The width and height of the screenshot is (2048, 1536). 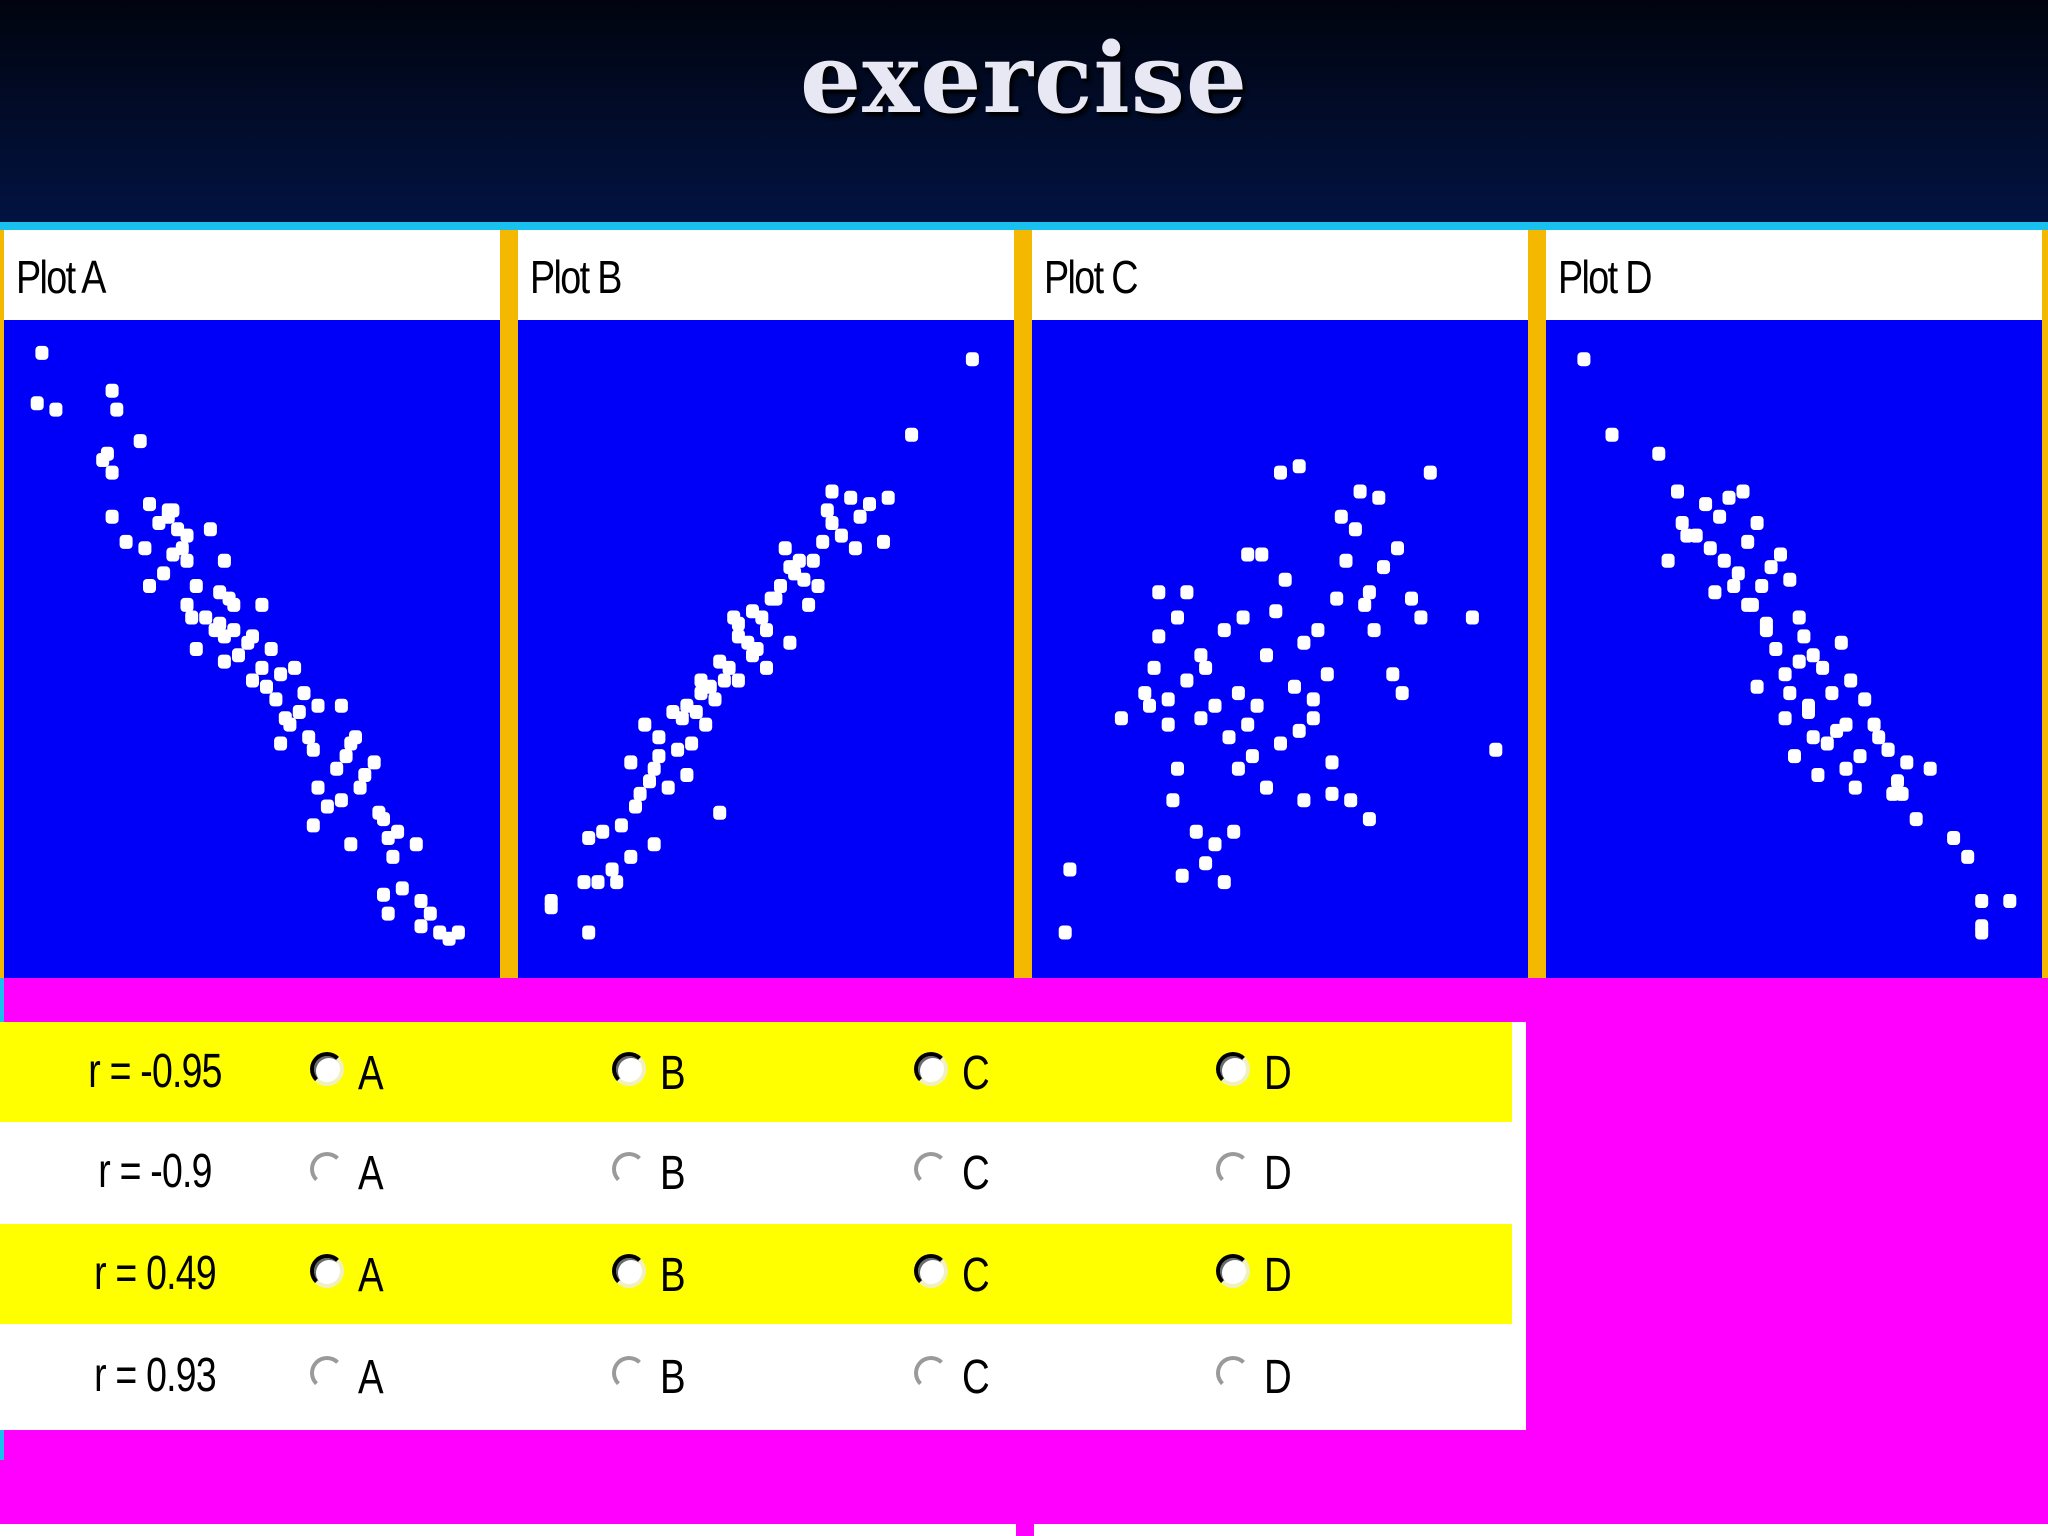 What do you see at coordinates (766, 275) in the screenshot?
I see `plot-label-bar: Plot B` at bounding box center [766, 275].